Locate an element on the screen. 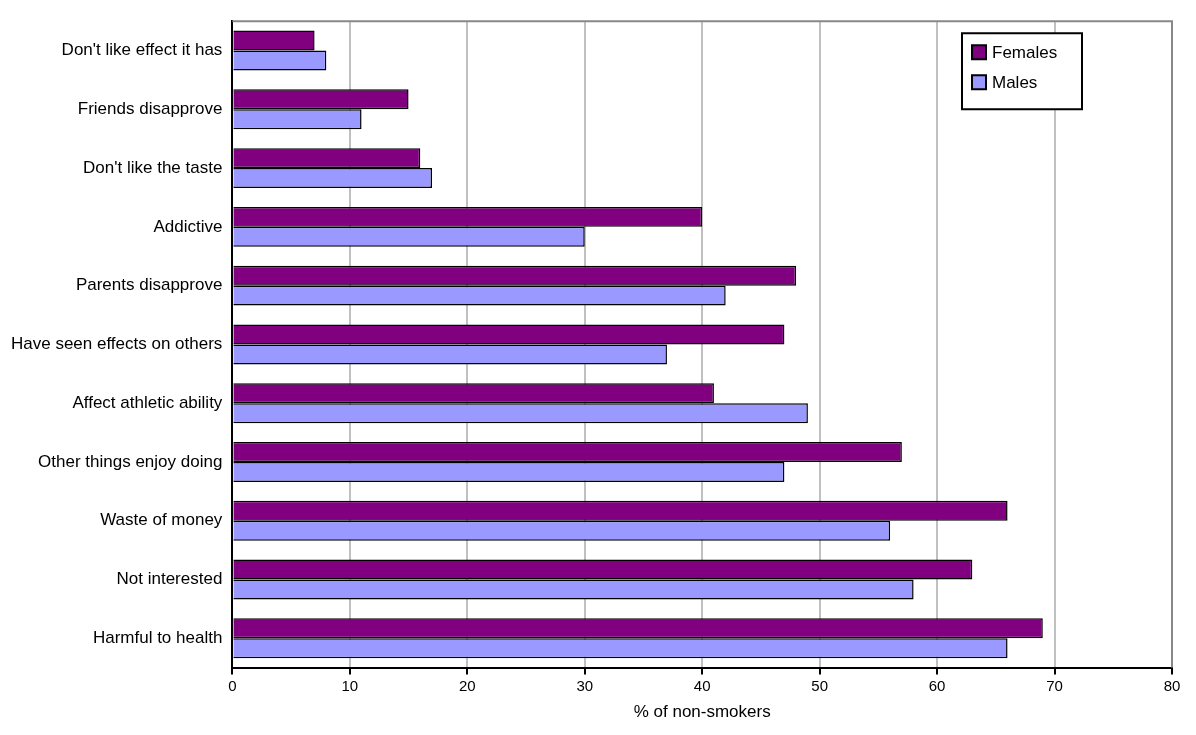 This screenshot has height=735, width=1196. y-tick-label: Affect athletic ability is located at coordinates (147, 402).